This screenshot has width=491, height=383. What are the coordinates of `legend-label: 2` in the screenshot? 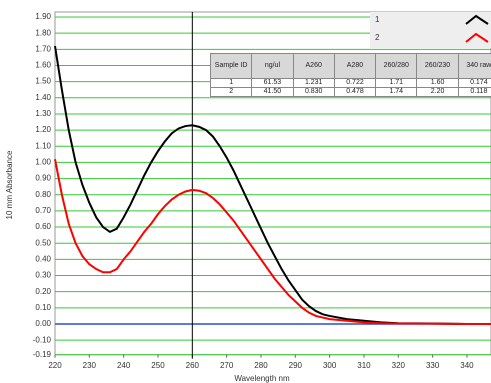 It's located at (377, 37).